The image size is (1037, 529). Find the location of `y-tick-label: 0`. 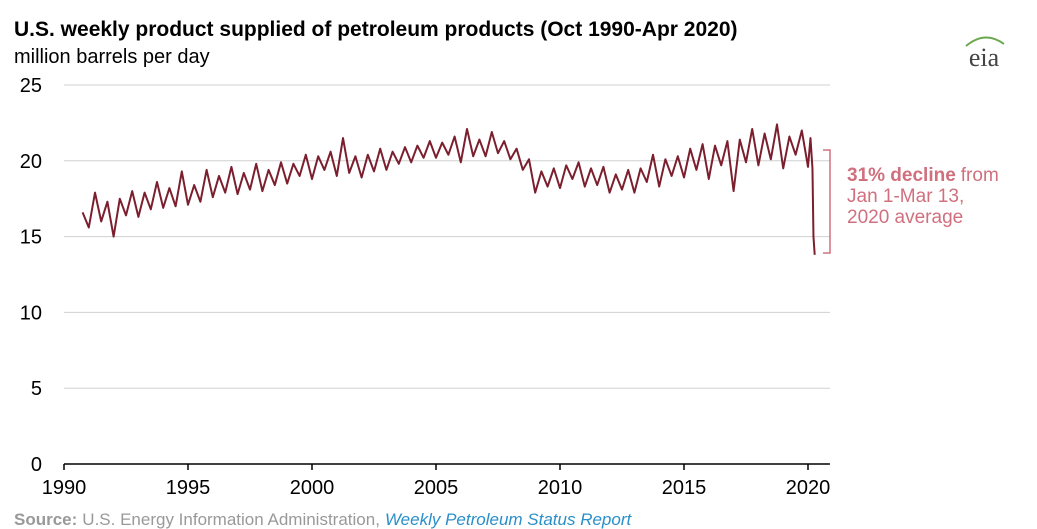

y-tick-label: 0 is located at coordinates (36, 465).